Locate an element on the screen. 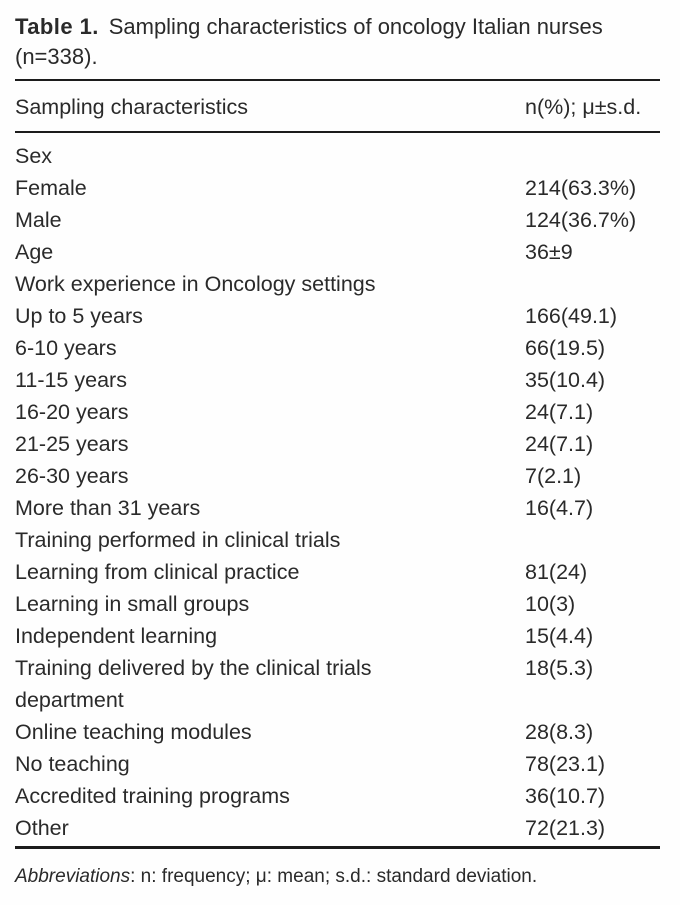  row-label: Learning from clinical practice is located at coordinates (157, 572).